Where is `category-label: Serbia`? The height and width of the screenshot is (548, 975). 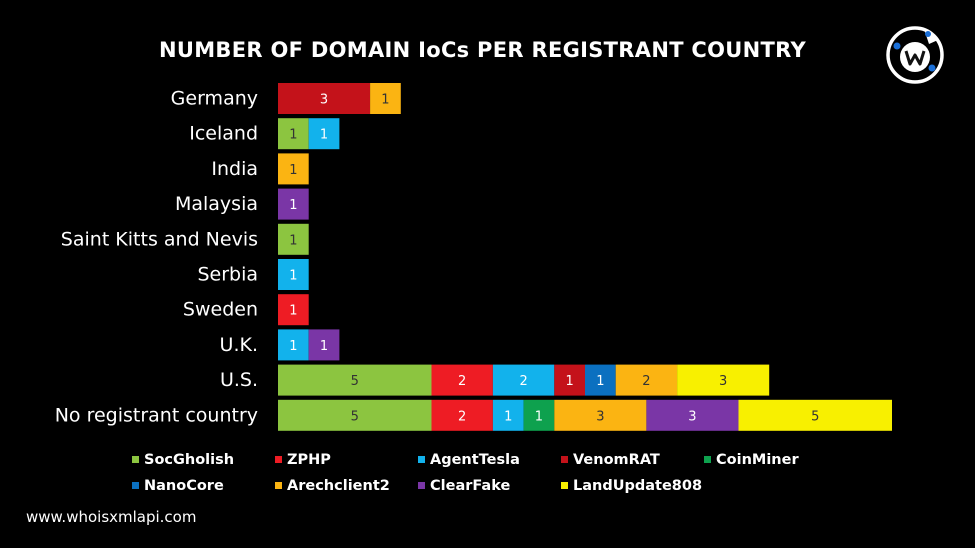
category-label: Serbia is located at coordinates (227, 275).